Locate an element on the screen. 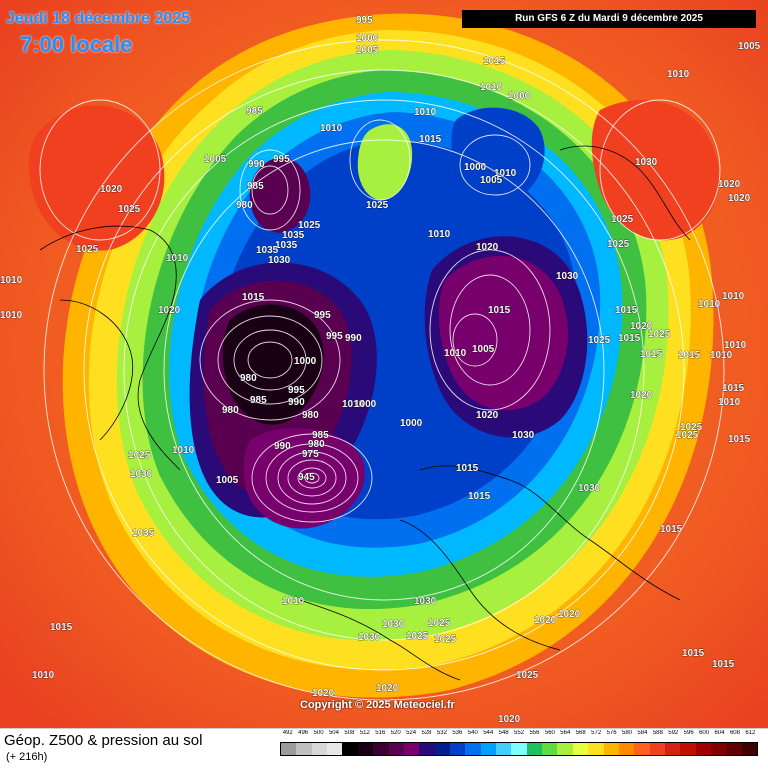 This screenshot has height=769, width=768. legend-label: 536 is located at coordinates (457, 733).